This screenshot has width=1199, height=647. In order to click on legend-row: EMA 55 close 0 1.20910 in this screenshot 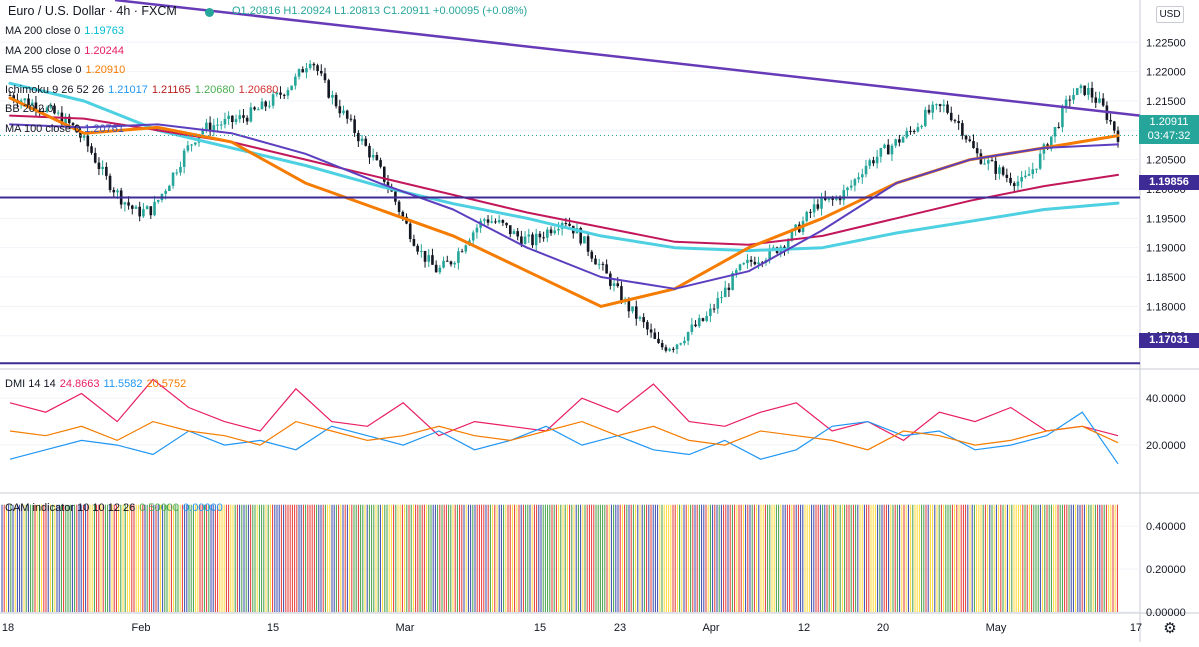, I will do `click(67, 70)`.